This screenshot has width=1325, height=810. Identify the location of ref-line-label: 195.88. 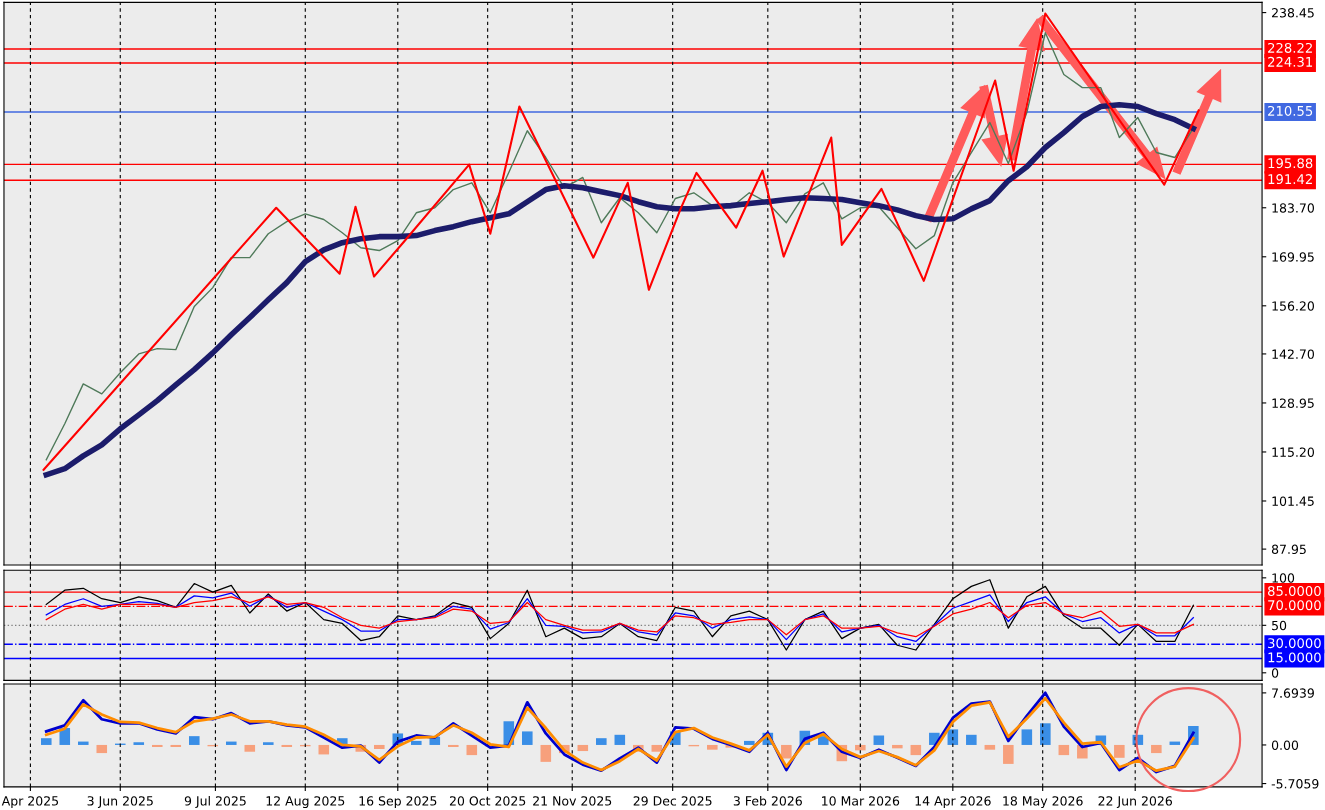
(1290, 163).